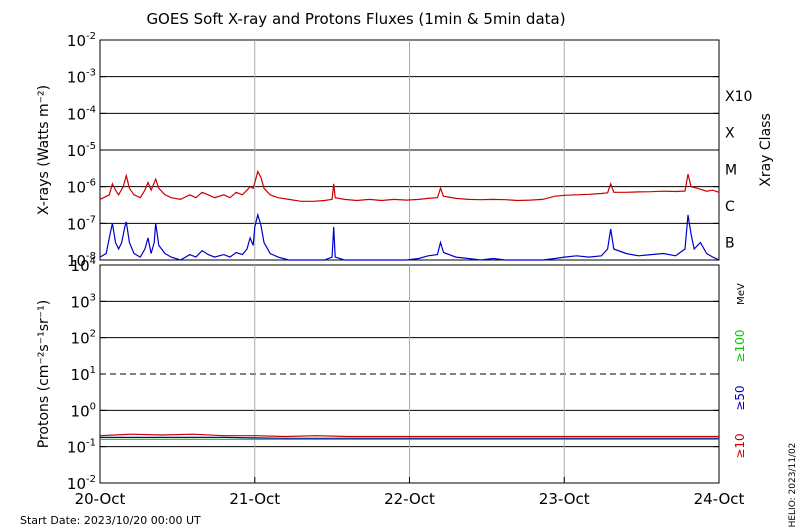  Describe the element at coordinates (100, 499) in the screenshot. I see `x-tick-label: 20-Oct` at that location.